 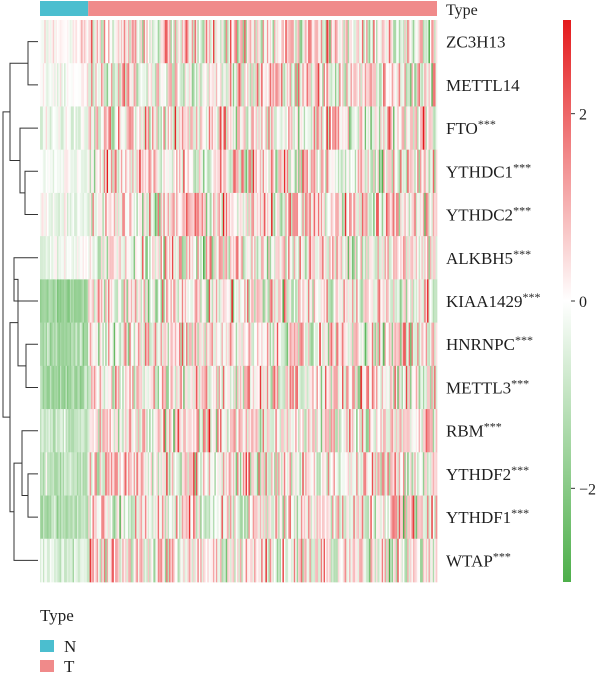 I want to click on significance-marker: ***, so click(x=522, y=167).